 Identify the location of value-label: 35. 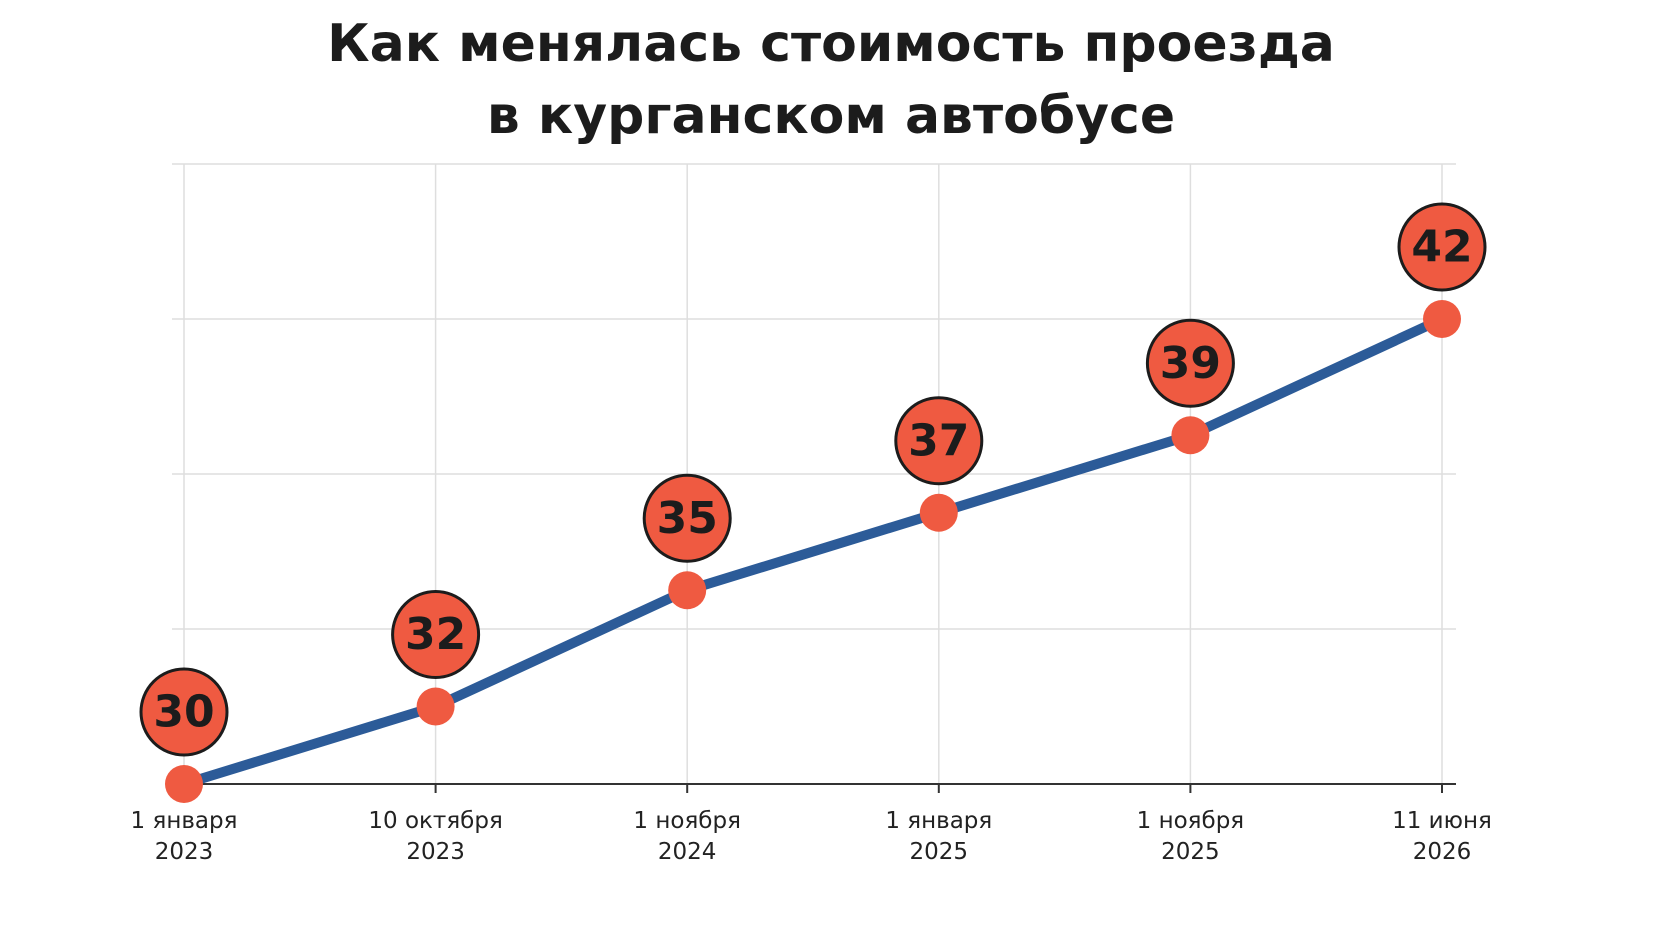
(687, 518).